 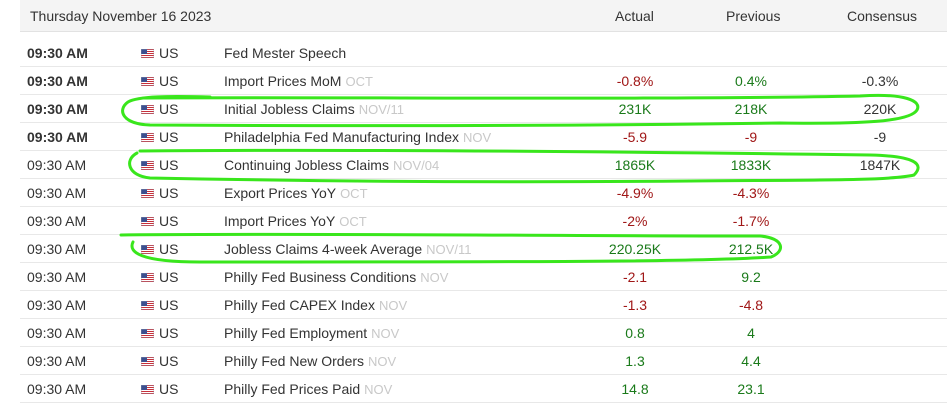 I want to click on event-name-link: Philly Fed Business Conditions NOV, so click(x=336, y=277).